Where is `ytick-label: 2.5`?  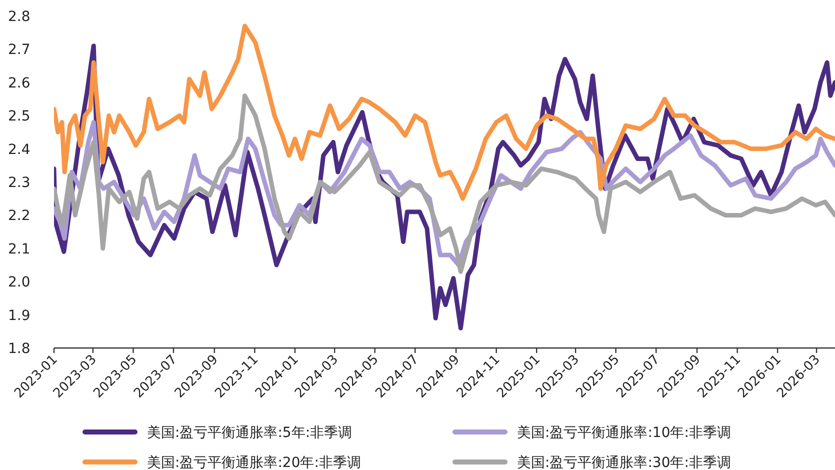
ytick-label: 2.5 is located at coordinates (19, 116).